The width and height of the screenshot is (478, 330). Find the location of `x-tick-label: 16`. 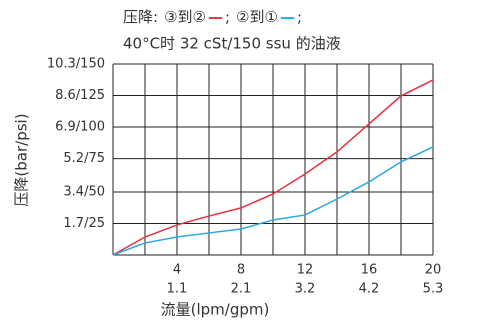

x-tick-label: 16 is located at coordinates (369, 270).